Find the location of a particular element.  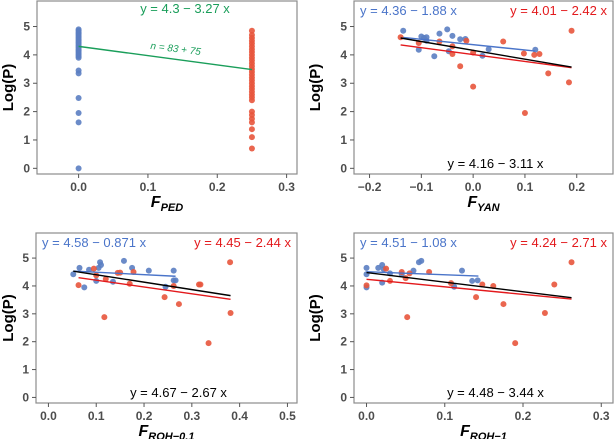

equation-label-overall: y = 4.3 − 3.27 x is located at coordinates (185, 8).